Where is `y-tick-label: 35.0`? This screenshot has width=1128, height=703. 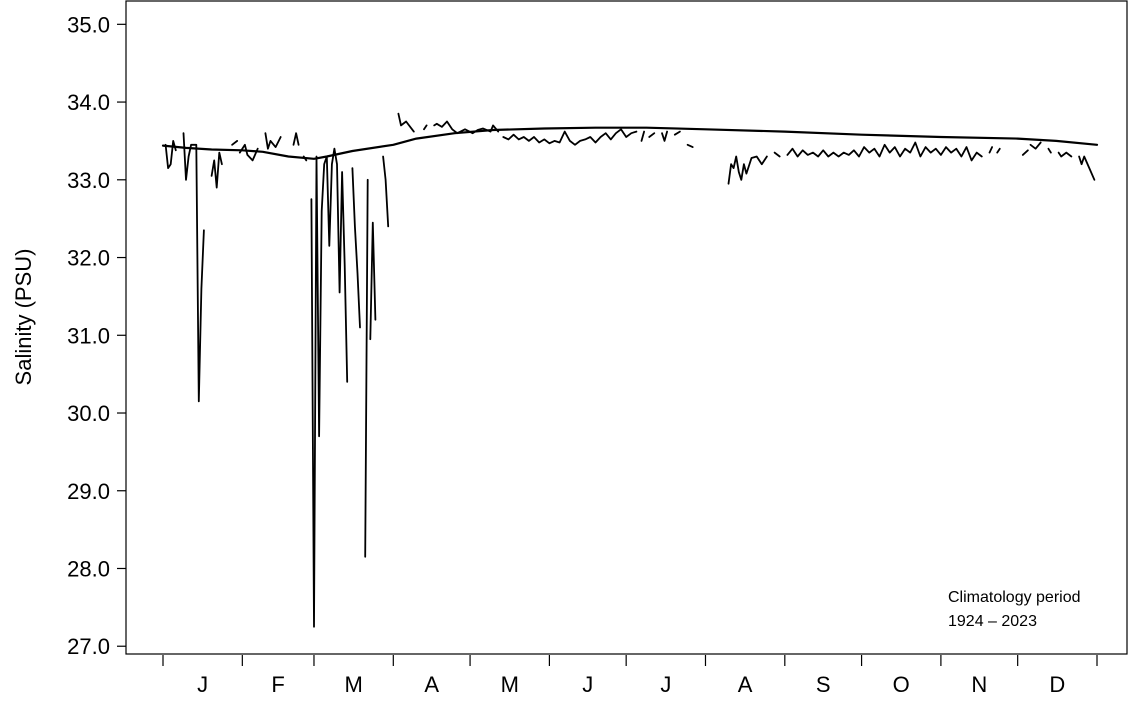 y-tick-label: 35.0 is located at coordinates (88, 24).